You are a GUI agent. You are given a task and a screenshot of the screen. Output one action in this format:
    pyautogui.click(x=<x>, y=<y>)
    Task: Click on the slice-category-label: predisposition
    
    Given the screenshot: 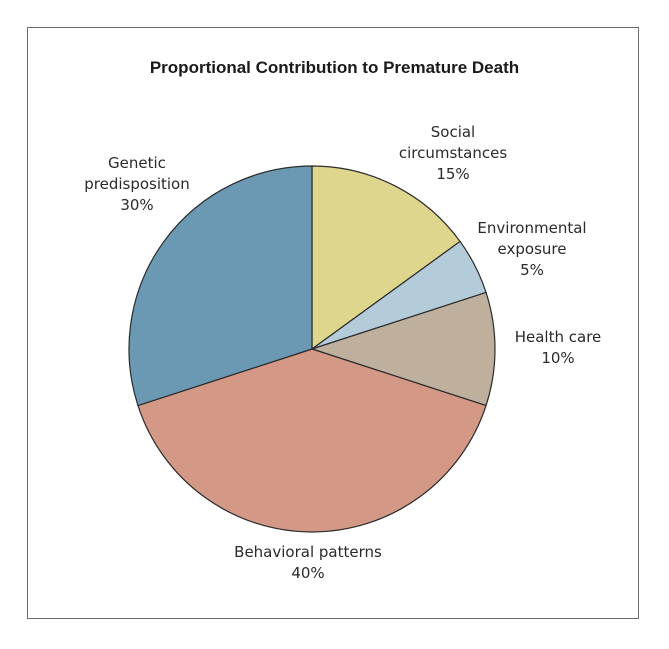 What is the action you would take?
    pyautogui.click(x=137, y=184)
    